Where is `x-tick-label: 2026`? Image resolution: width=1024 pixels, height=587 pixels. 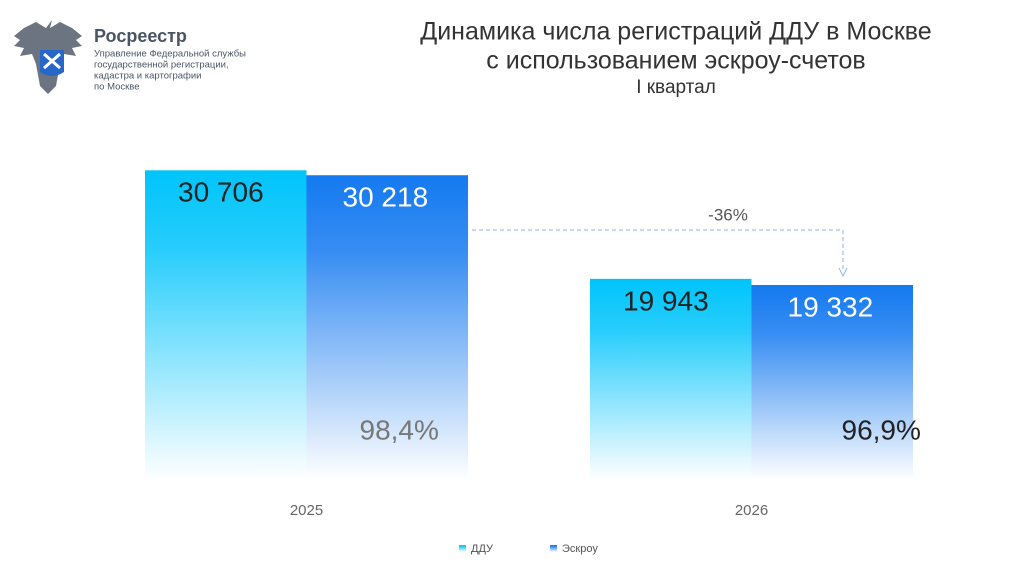
x-tick-label: 2026 is located at coordinates (751, 510).